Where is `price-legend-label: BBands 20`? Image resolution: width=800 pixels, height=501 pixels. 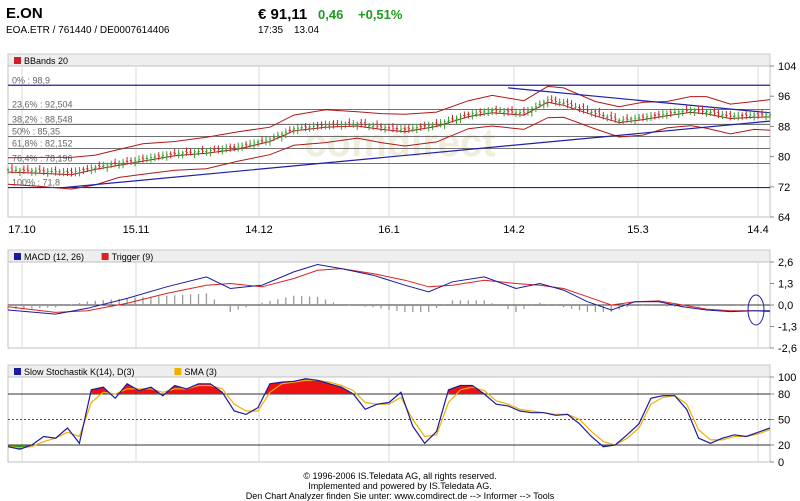 price-legend-label: BBands 20 is located at coordinates (46, 61).